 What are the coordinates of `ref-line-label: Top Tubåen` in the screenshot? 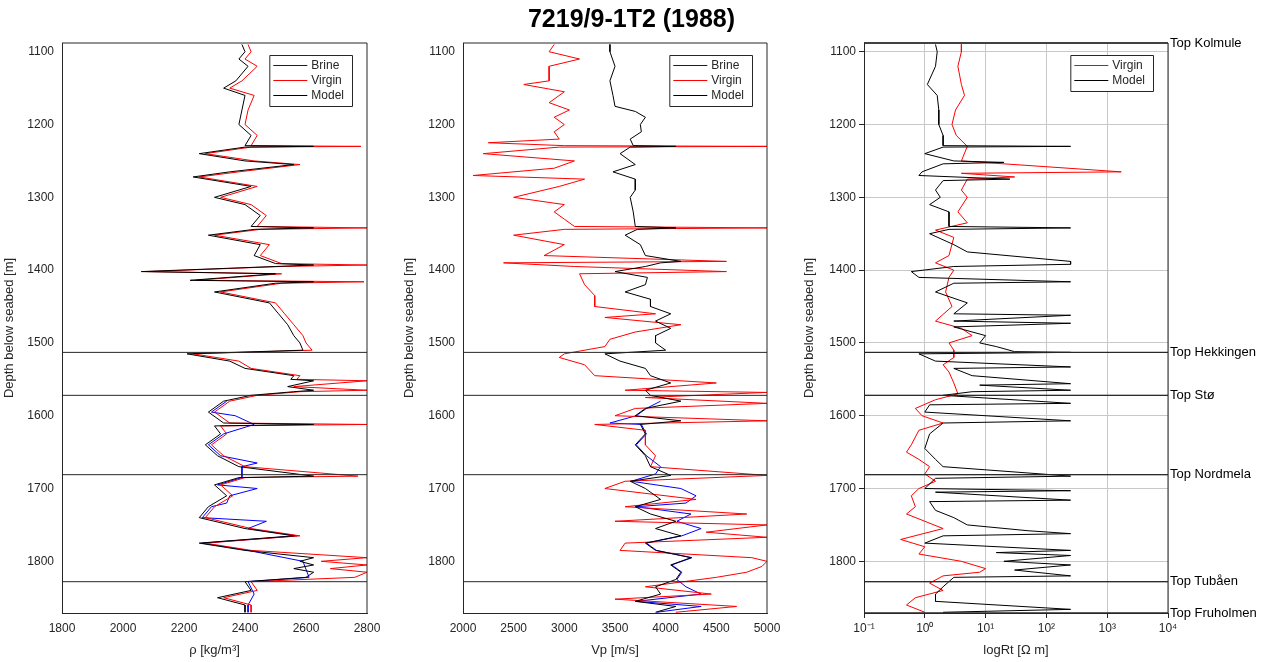 It's located at (1204, 581).